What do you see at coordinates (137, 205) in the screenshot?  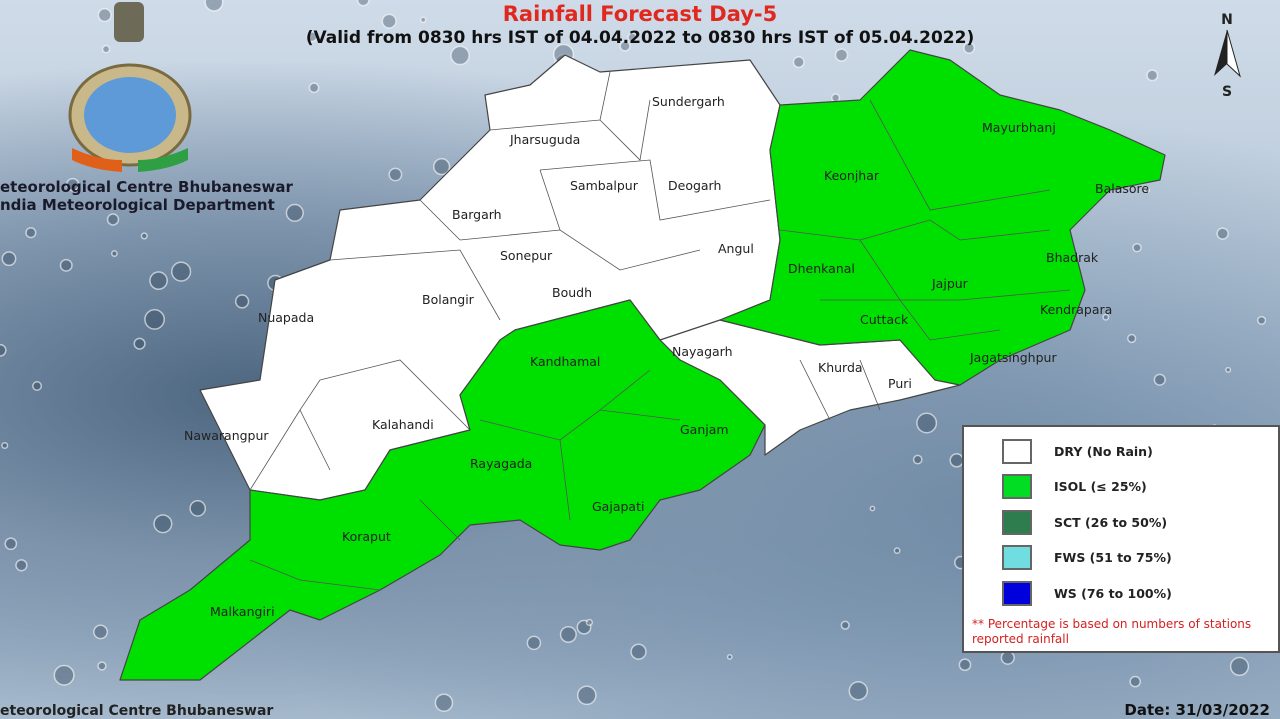 I see `org-name-line2: ndia Meteorological Department` at bounding box center [137, 205].